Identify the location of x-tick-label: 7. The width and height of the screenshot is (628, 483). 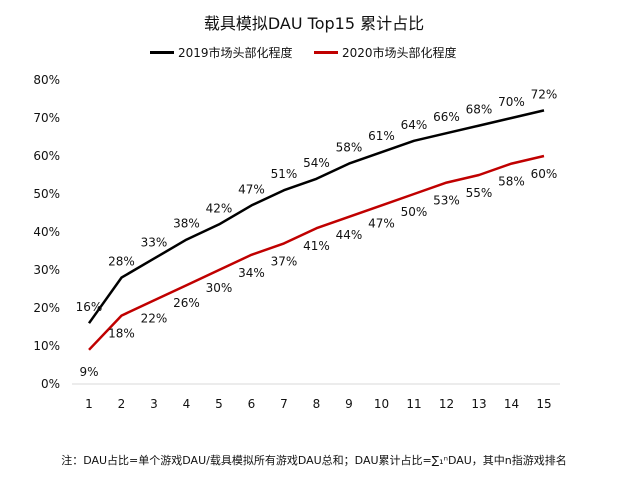
(284, 404).